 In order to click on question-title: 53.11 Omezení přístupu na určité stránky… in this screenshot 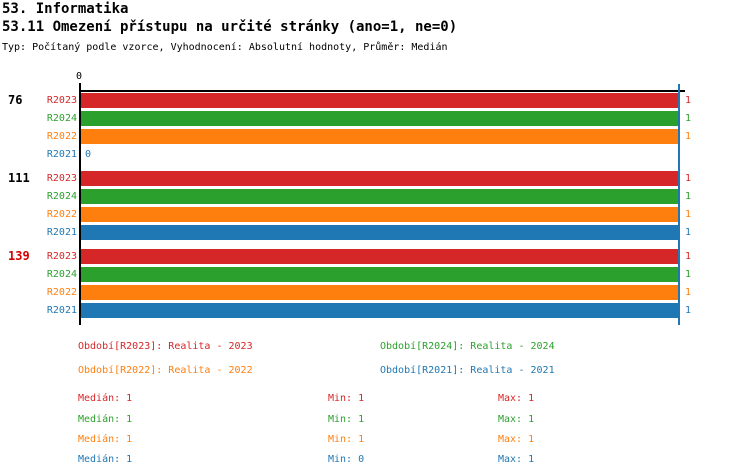, I will do `click(230, 27)`.